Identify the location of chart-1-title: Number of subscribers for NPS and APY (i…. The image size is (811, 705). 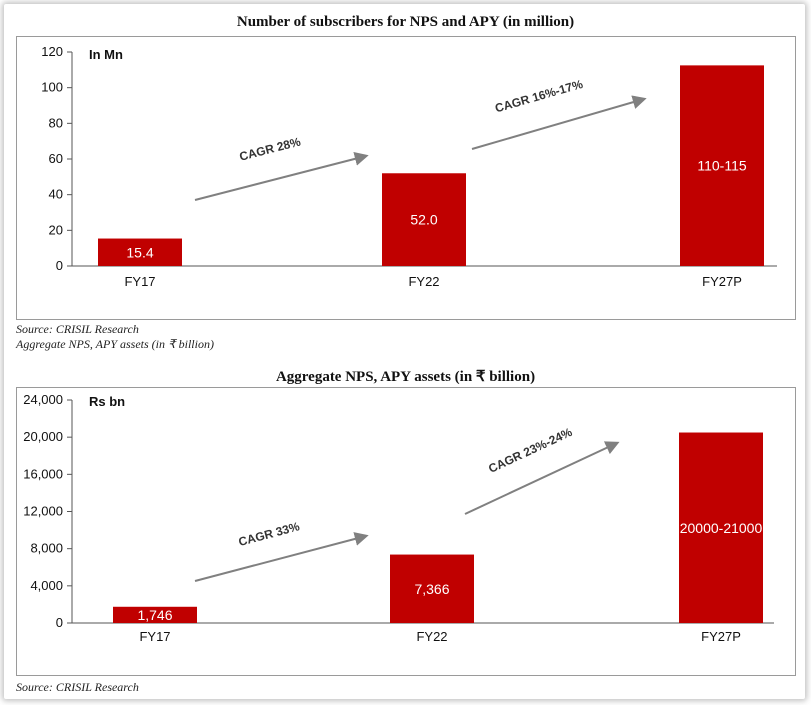
(405, 22).